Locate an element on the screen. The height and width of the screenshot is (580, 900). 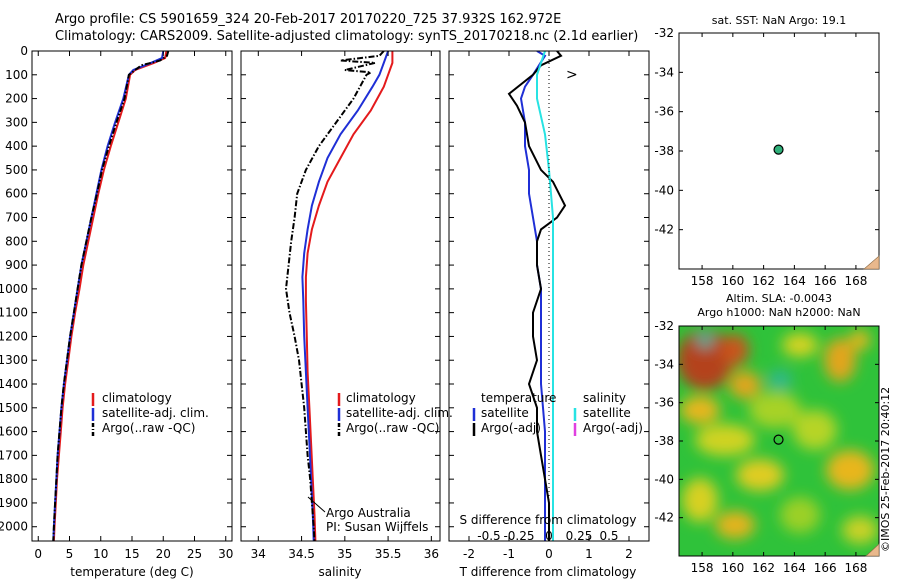
x-tick-label: 30 is located at coordinates (225, 554).